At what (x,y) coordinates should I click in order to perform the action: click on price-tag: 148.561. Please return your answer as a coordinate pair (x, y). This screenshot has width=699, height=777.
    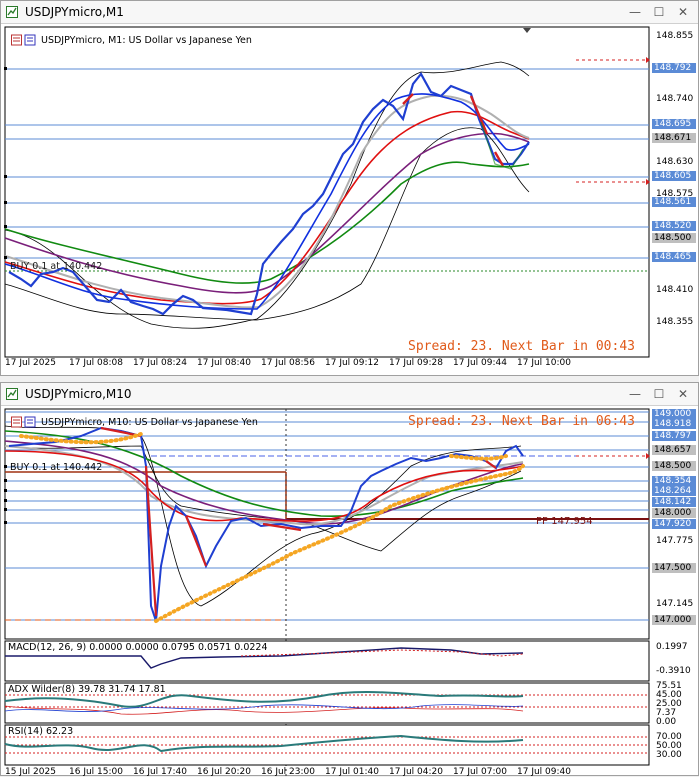
    Looking at the image, I should click on (674, 202).